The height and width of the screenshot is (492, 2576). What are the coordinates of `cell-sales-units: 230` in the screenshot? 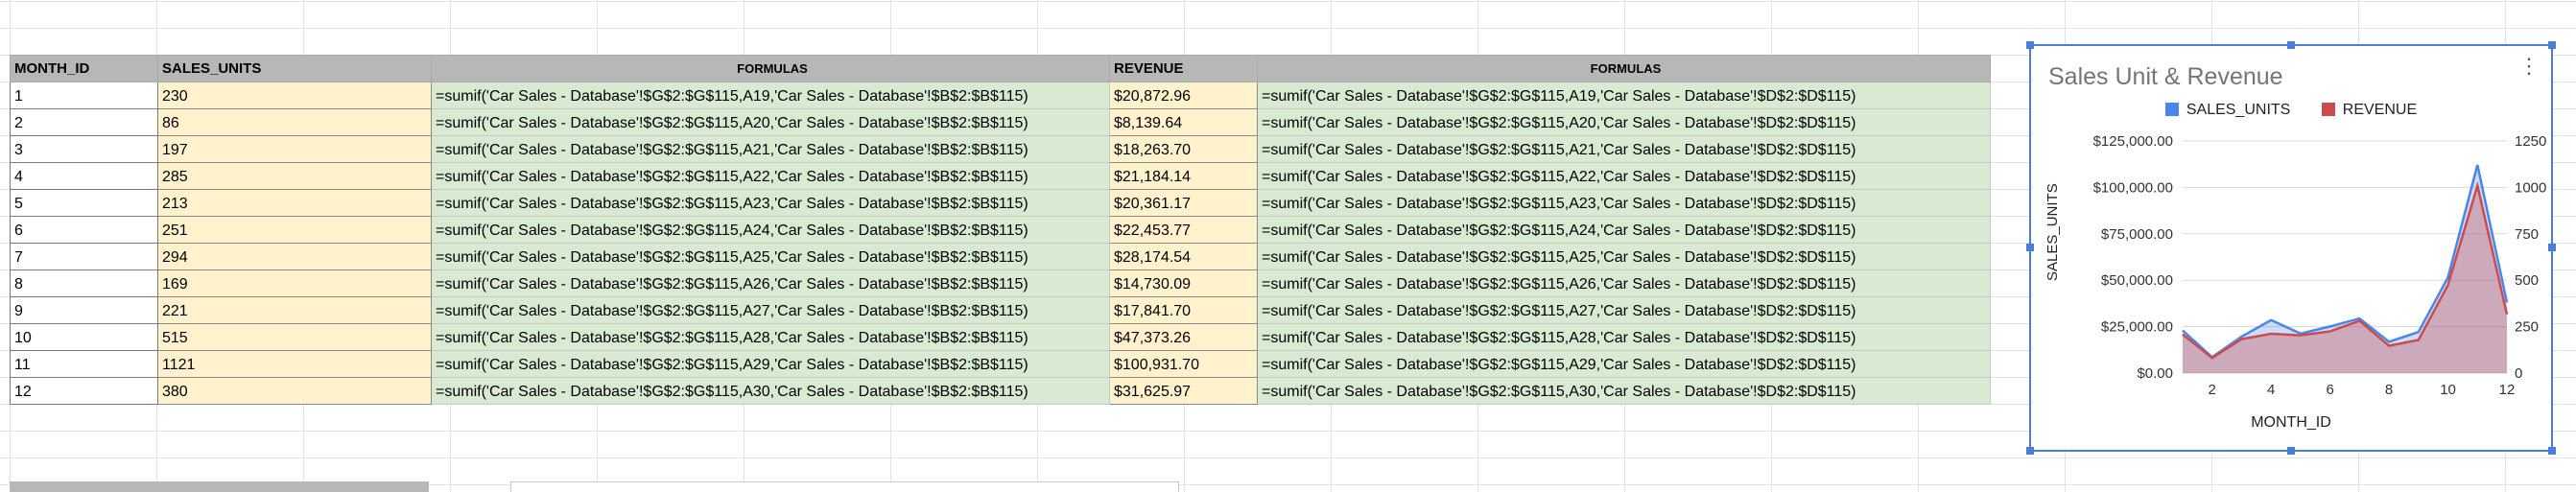 It's located at (294, 95).